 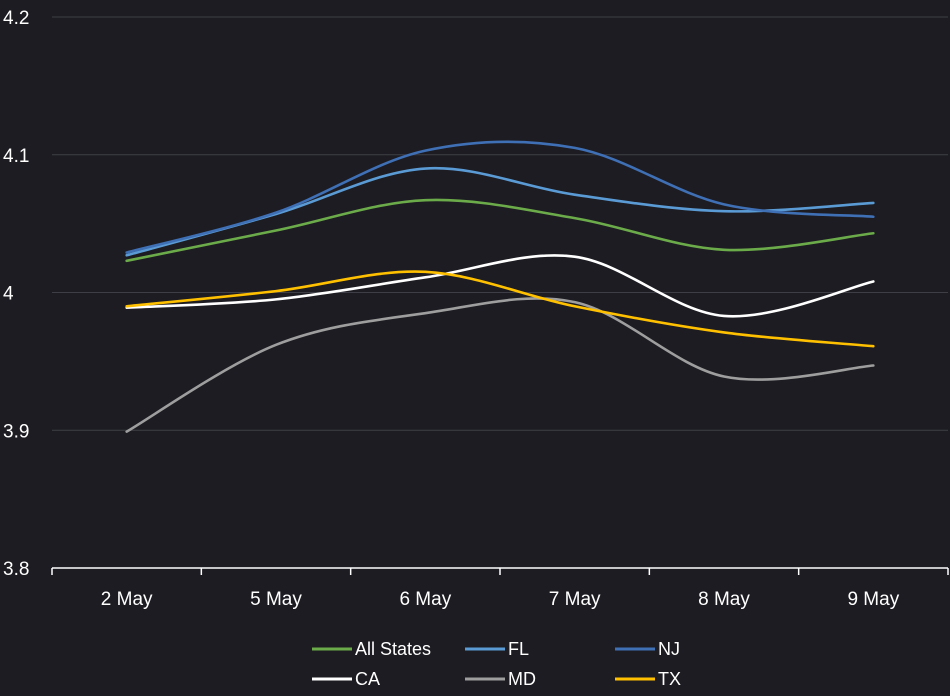 I want to click on x-tick-label: 5 May, so click(x=276, y=599).